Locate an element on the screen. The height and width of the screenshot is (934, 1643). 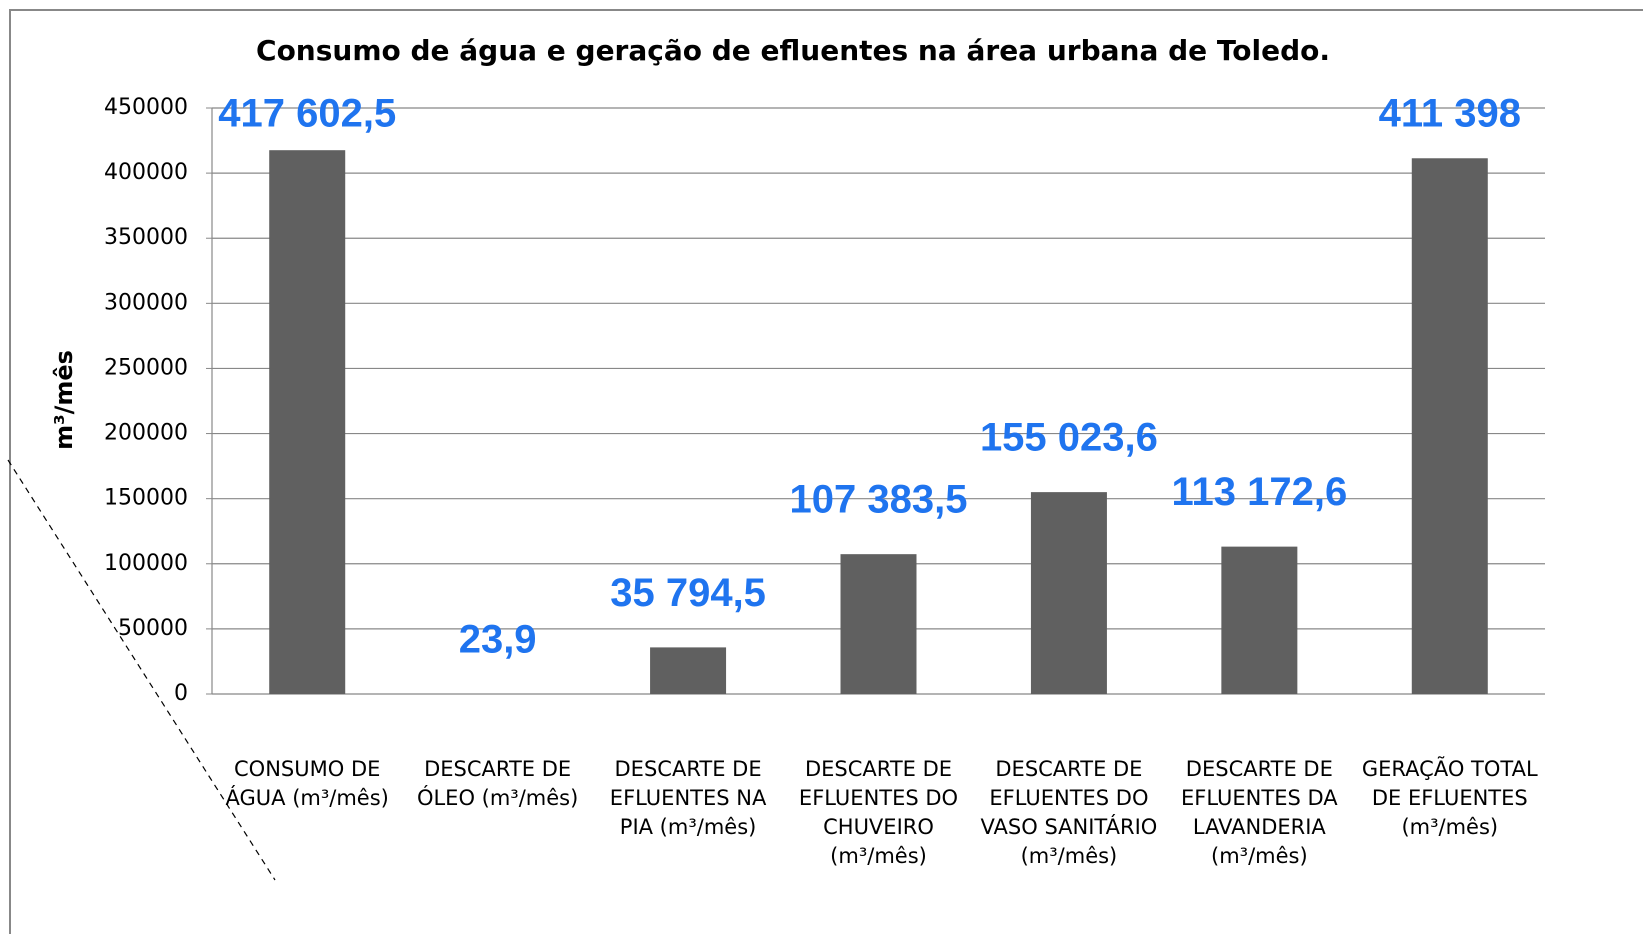
y-tick-label: 450000 is located at coordinates (146, 107).